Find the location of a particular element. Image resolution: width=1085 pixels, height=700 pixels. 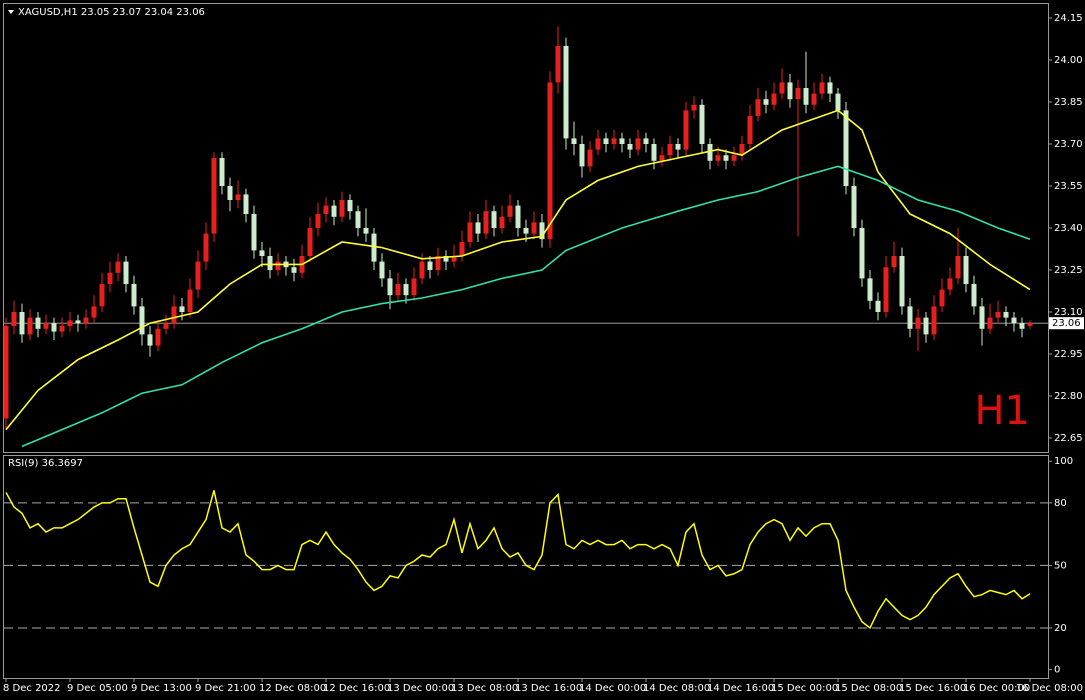

y-tick-label: 22.95 is located at coordinates (1068, 354).